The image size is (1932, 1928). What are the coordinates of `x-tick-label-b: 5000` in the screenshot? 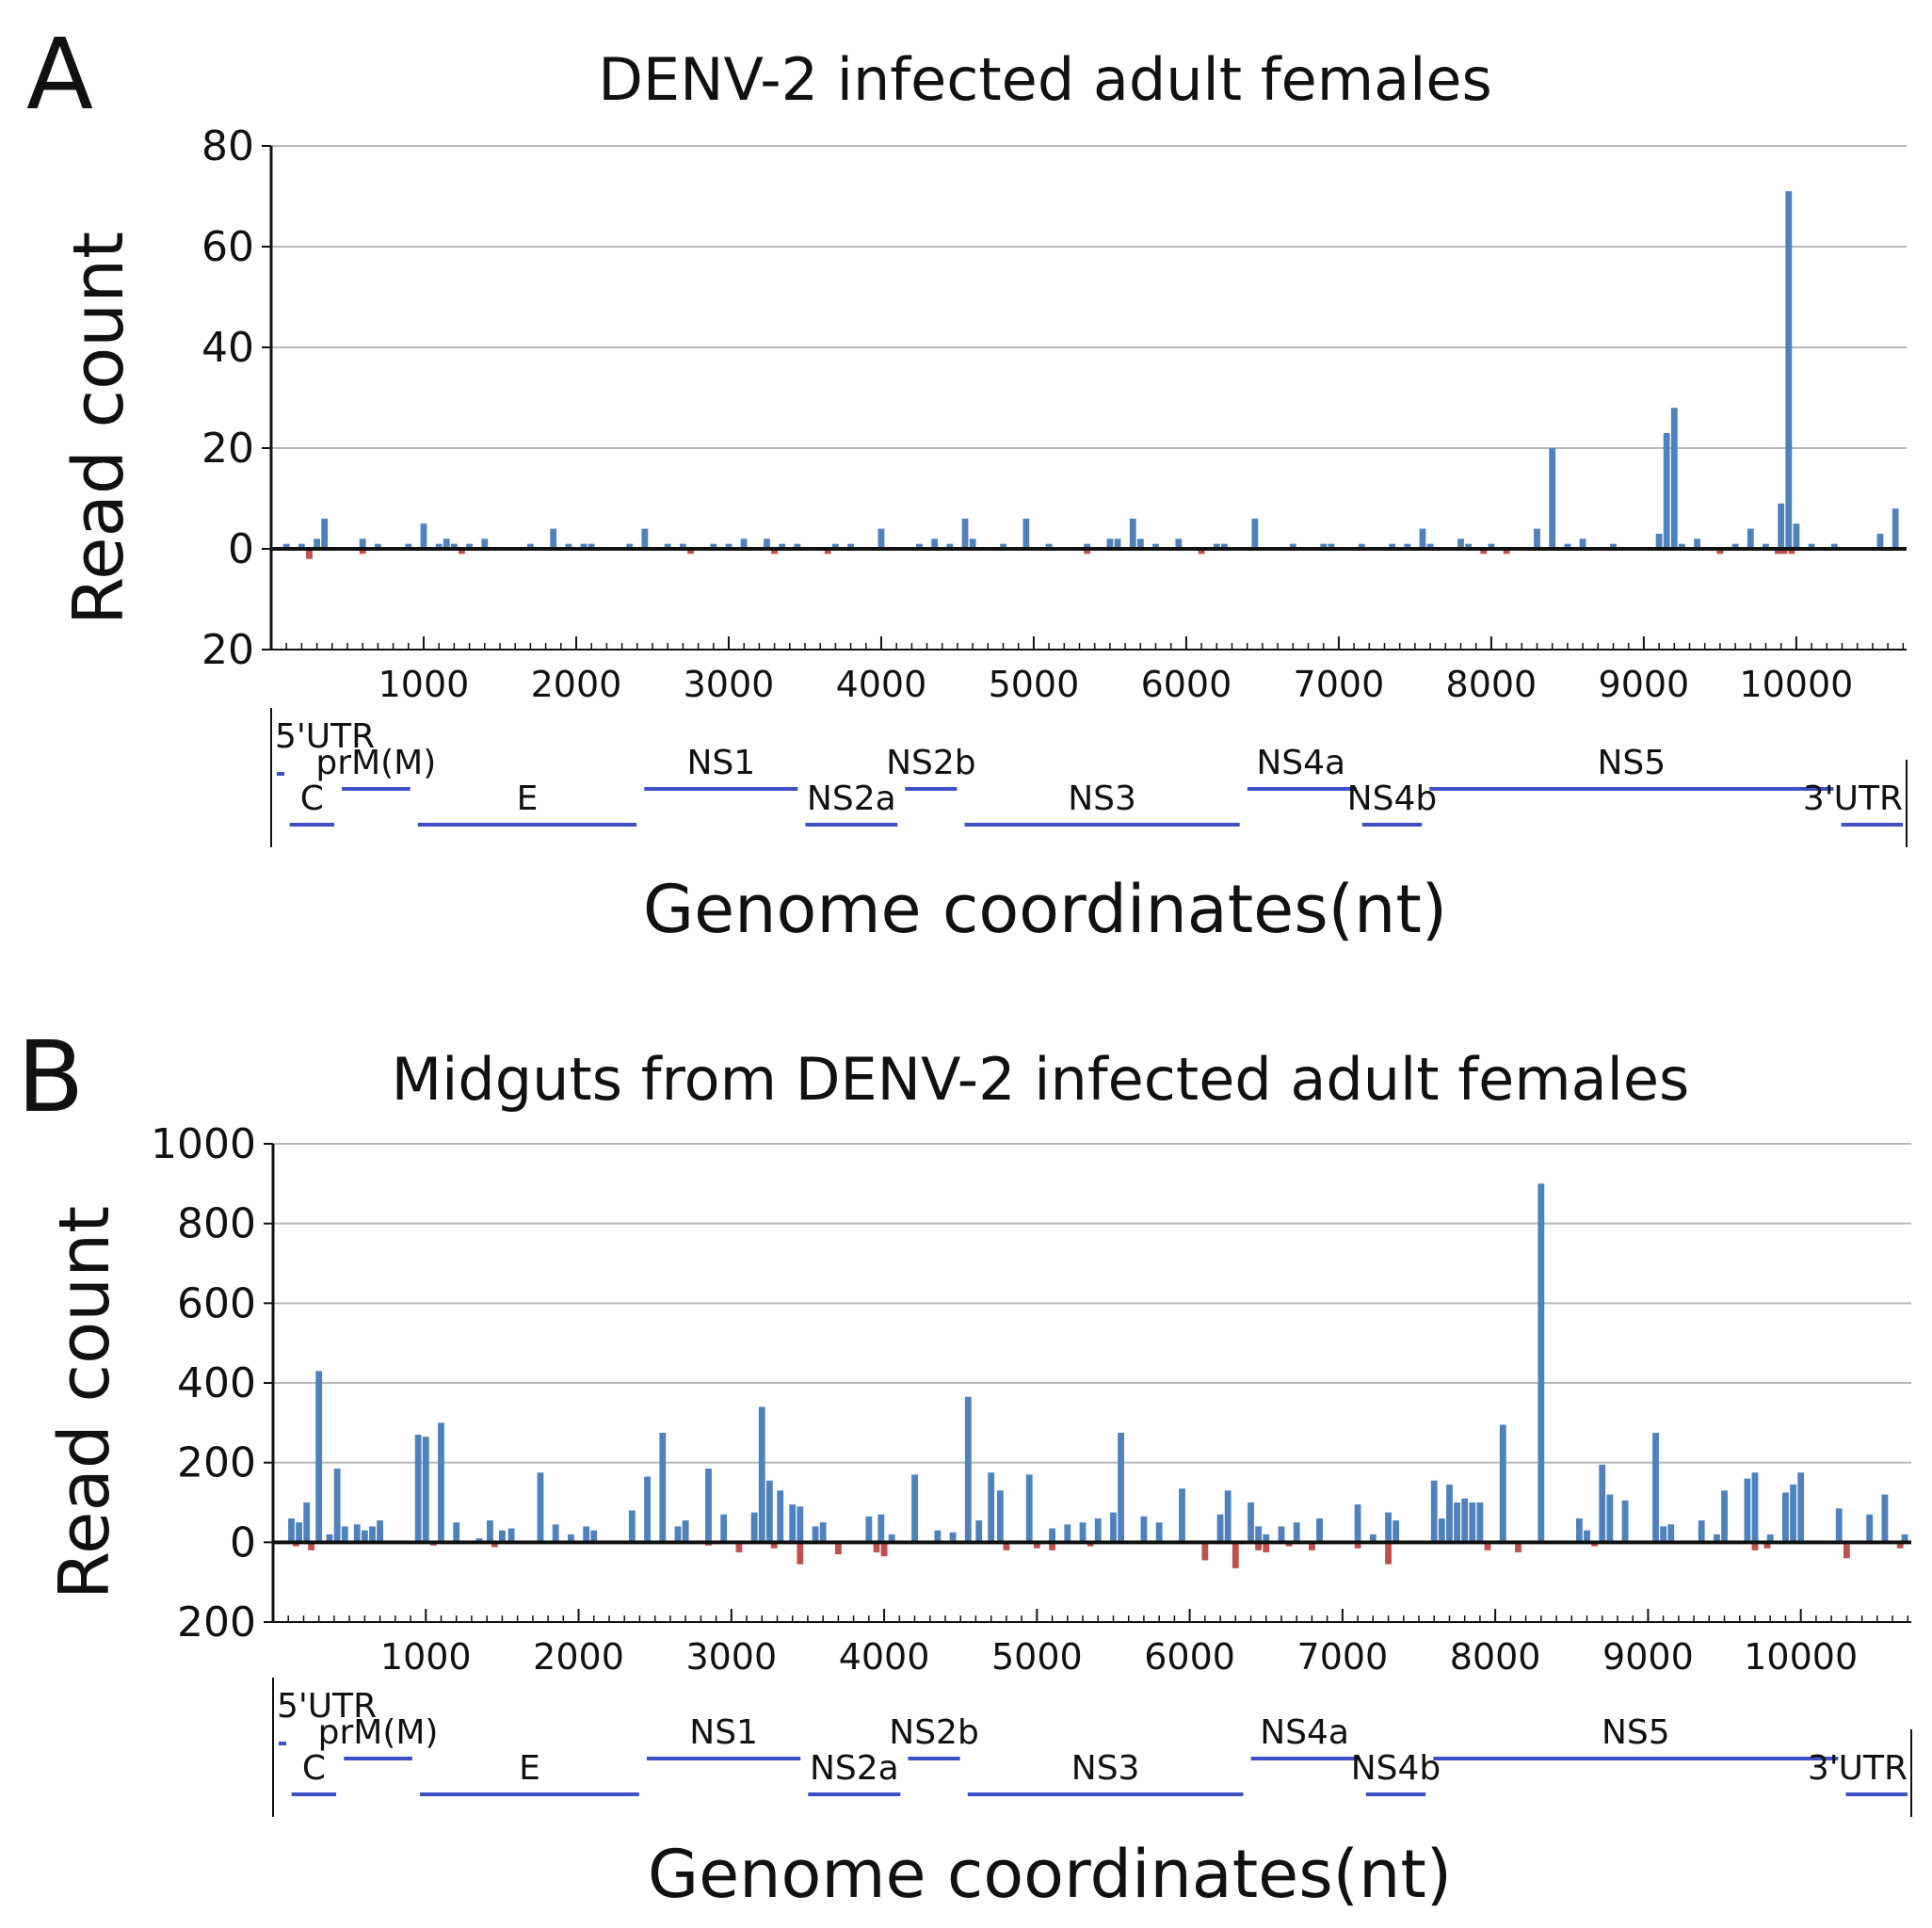 It's located at (1037, 1657).